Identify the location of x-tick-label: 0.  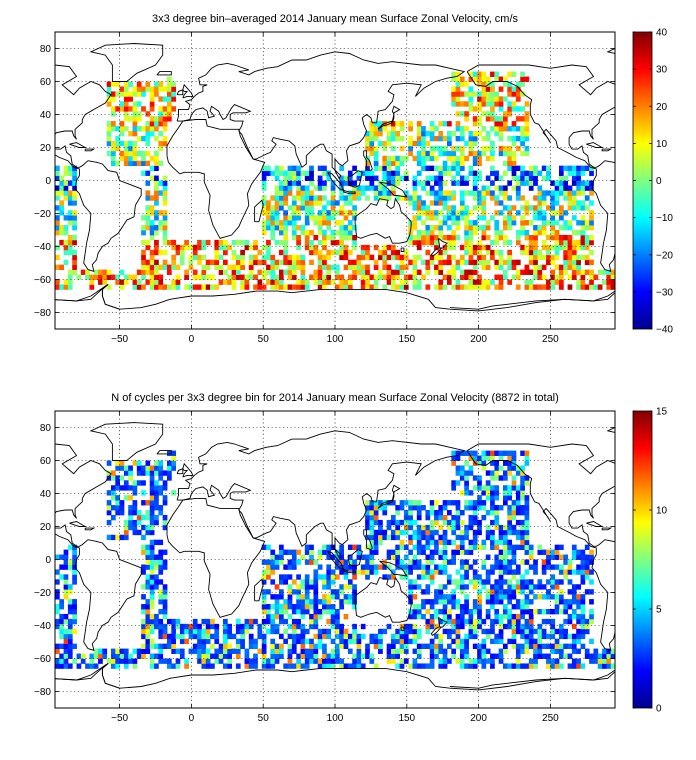
(192, 718).